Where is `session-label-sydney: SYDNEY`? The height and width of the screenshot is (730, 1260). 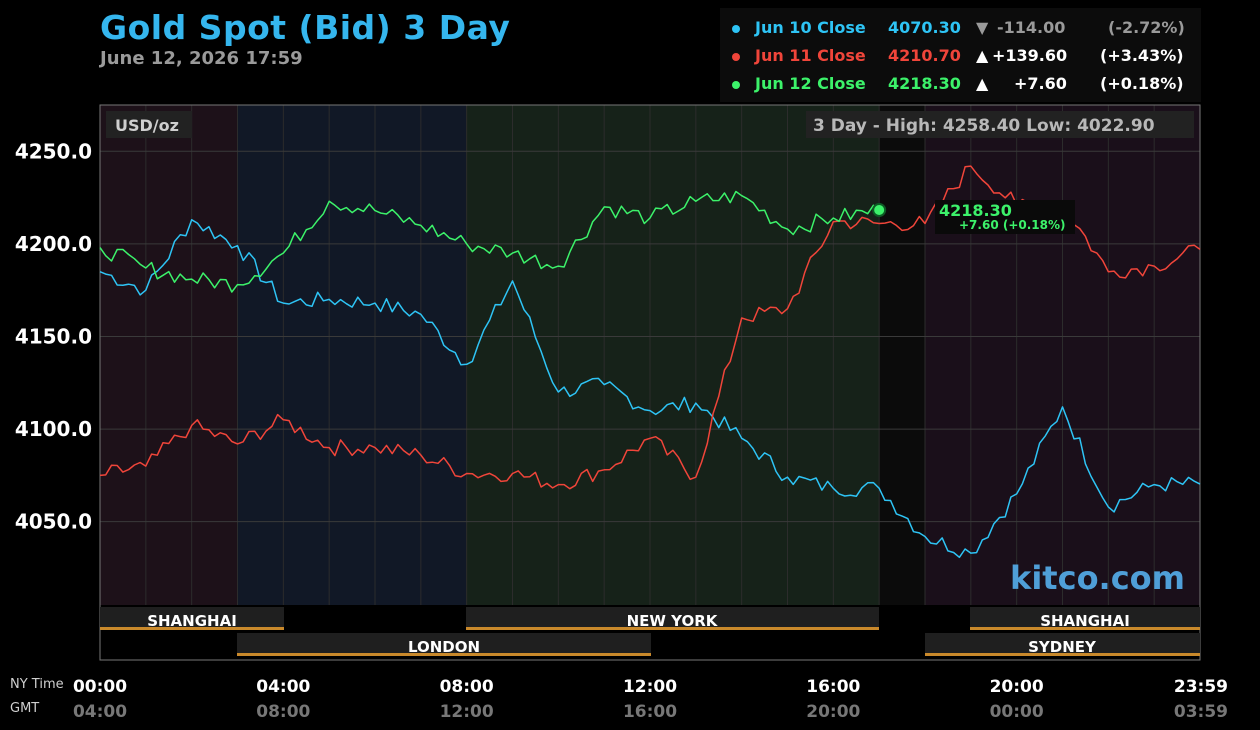
session-label-sydney: SYDNEY is located at coordinates (1062, 647).